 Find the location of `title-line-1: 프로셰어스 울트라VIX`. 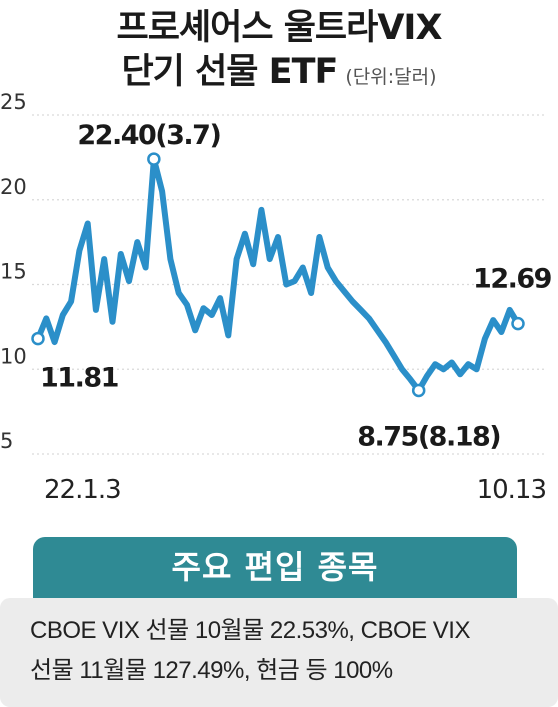

title-line-1: 프로셰어스 울트라VIX is located at coordinates (279, 28).